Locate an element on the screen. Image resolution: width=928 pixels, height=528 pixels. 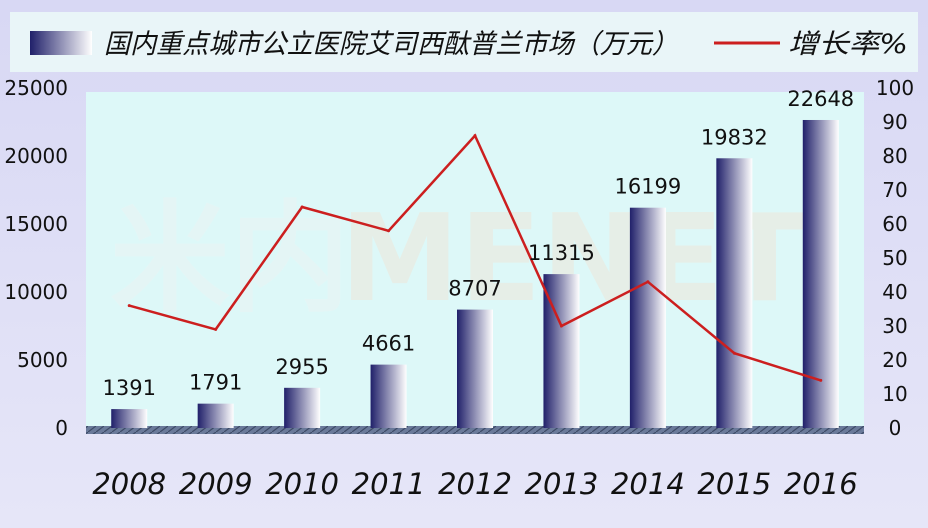
y-left-tick-label: 5000 is located at coordinates (42, 360).